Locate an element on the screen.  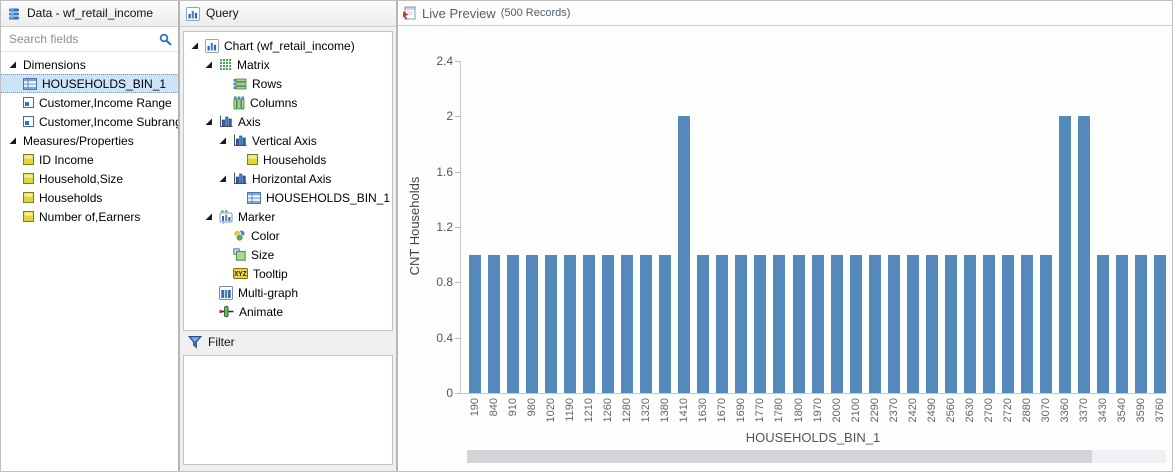
field-label: Households is located at coordinates (71, 197).